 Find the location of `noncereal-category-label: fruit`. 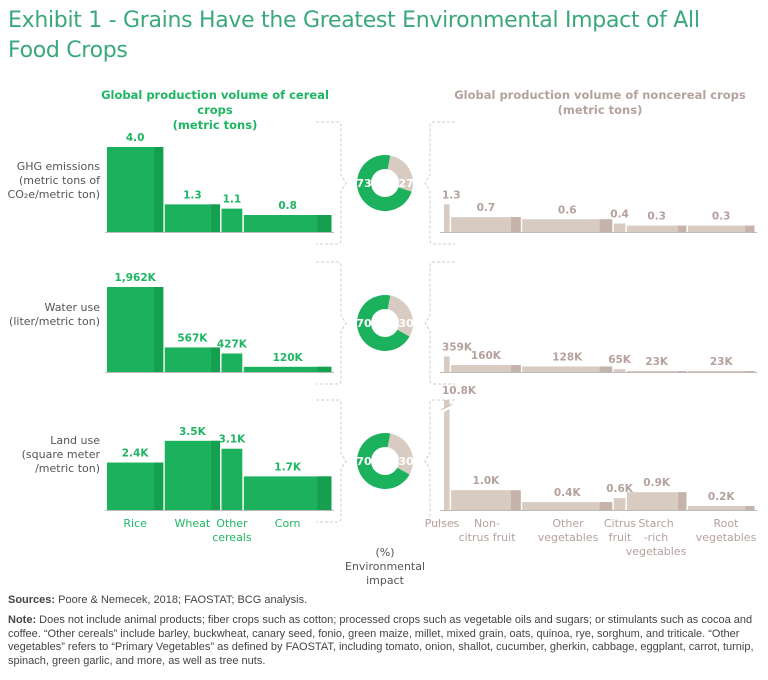

noncereal-category-label: fruit is located at coordinates (620, 537).